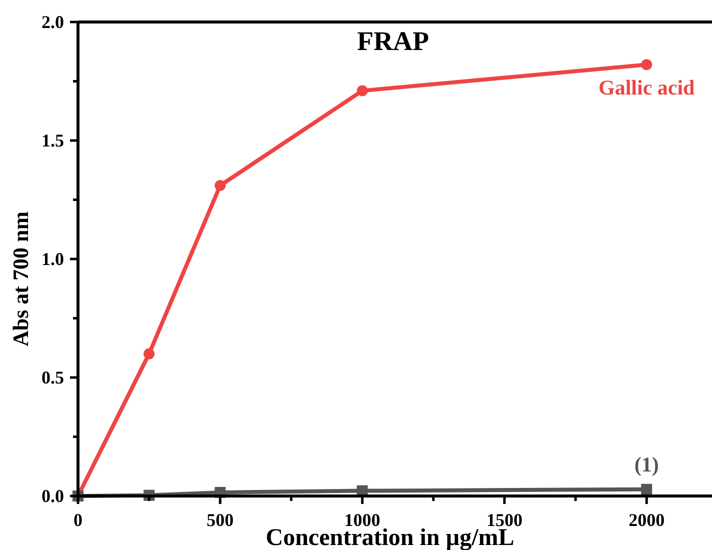 The width and height of the screenshot is (712, 550). I want to click on x-tick-label: 500, so click(220, 520).